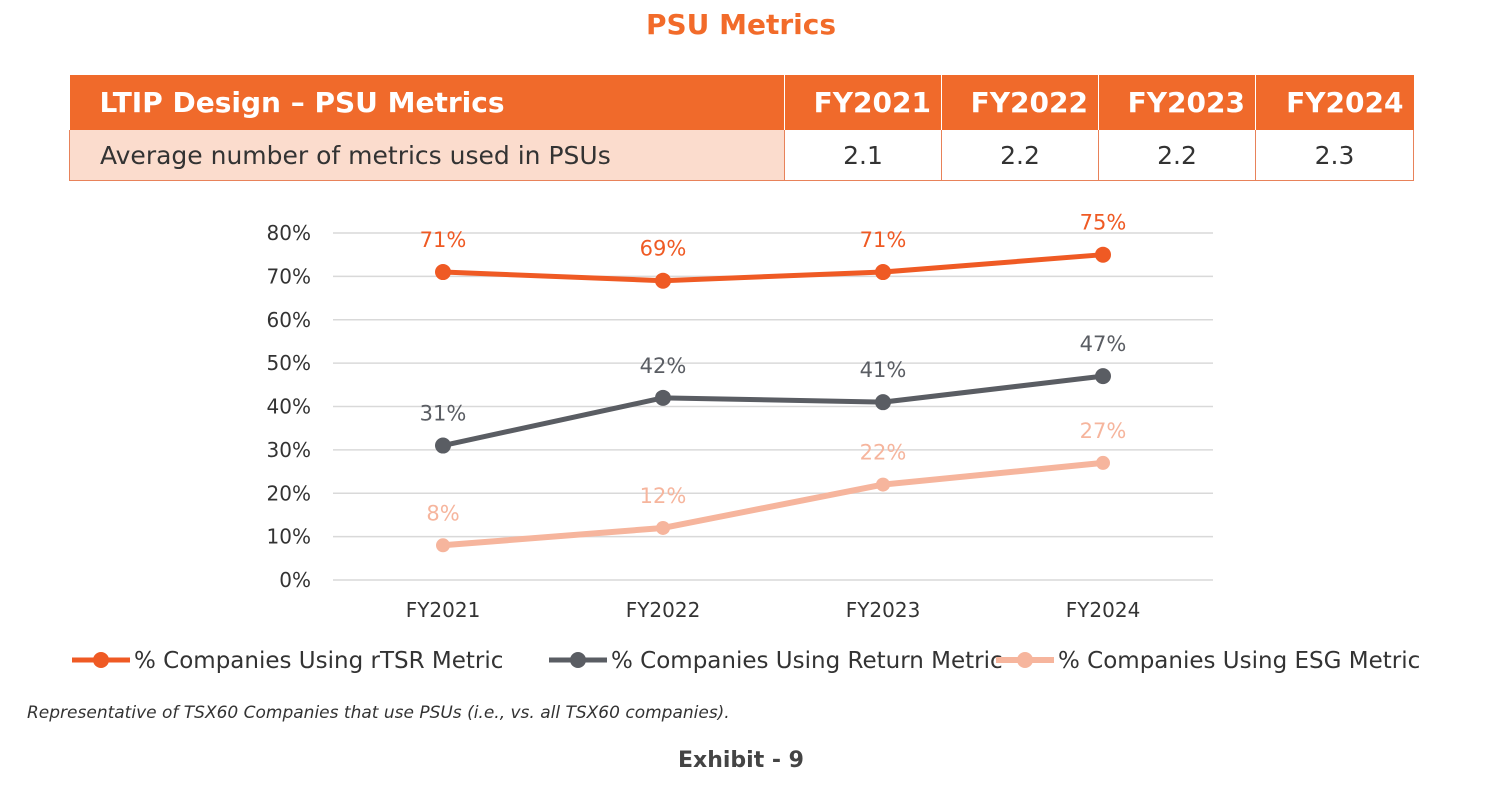  What do you see at coordinates (883, 610) in the screenshot?
I see `x-tick-label: FY2023` at bounding box center [883, 610].